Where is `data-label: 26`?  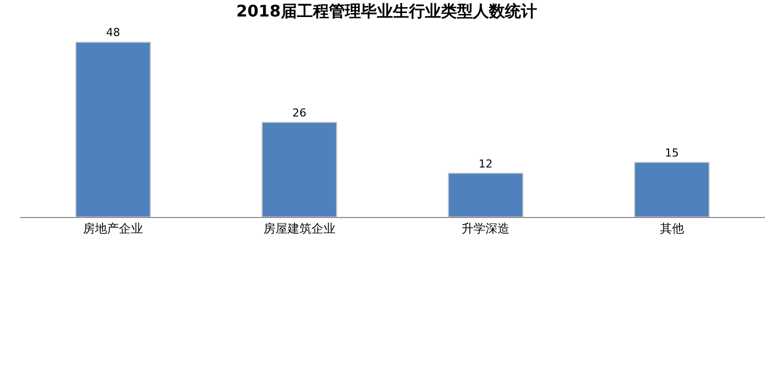 data-label: 26 is located at coordinates (299, 113).